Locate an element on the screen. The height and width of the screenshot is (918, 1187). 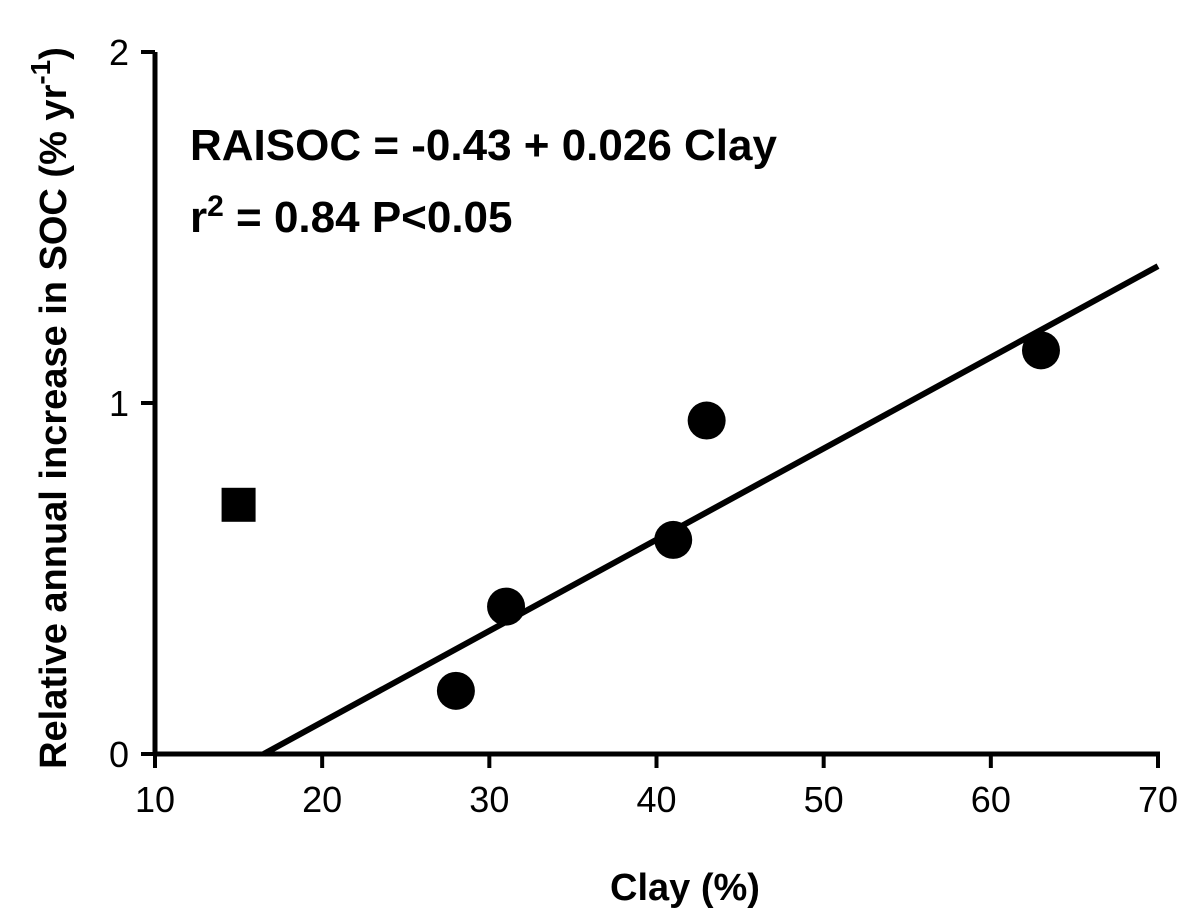
y-axis-title-text: Relative annual increase in SOC (% yr is located at coordinates (54, 426).